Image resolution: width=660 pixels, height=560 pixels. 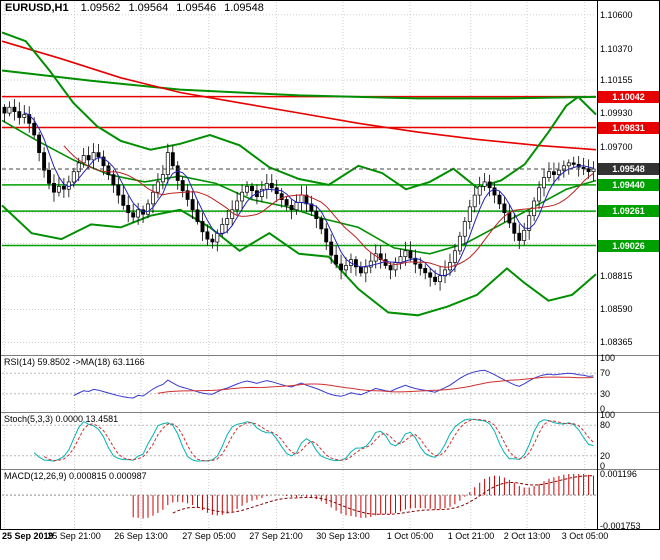 I want to click on rsi-axis-label: 30, so click(x=605, y=394).